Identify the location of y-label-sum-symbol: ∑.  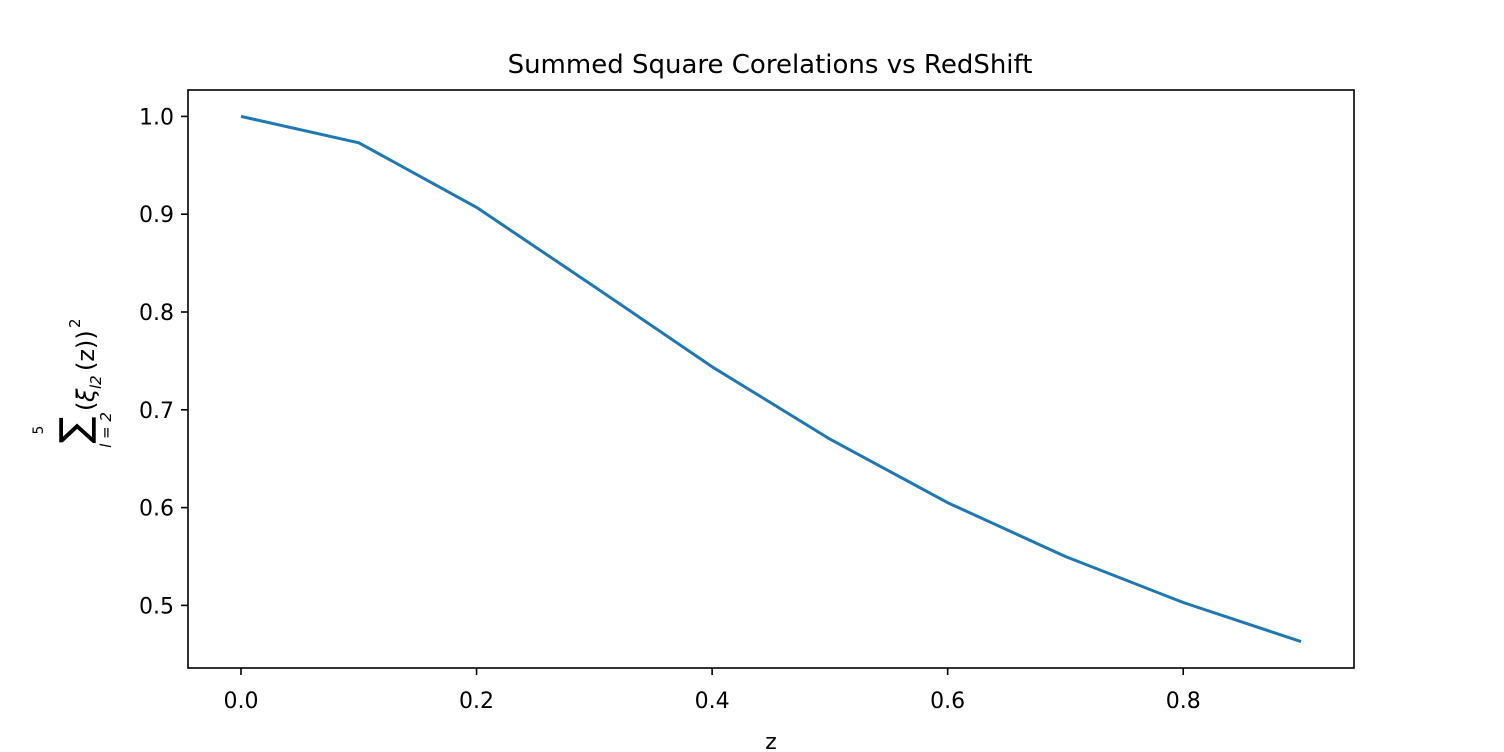
(75, 429).